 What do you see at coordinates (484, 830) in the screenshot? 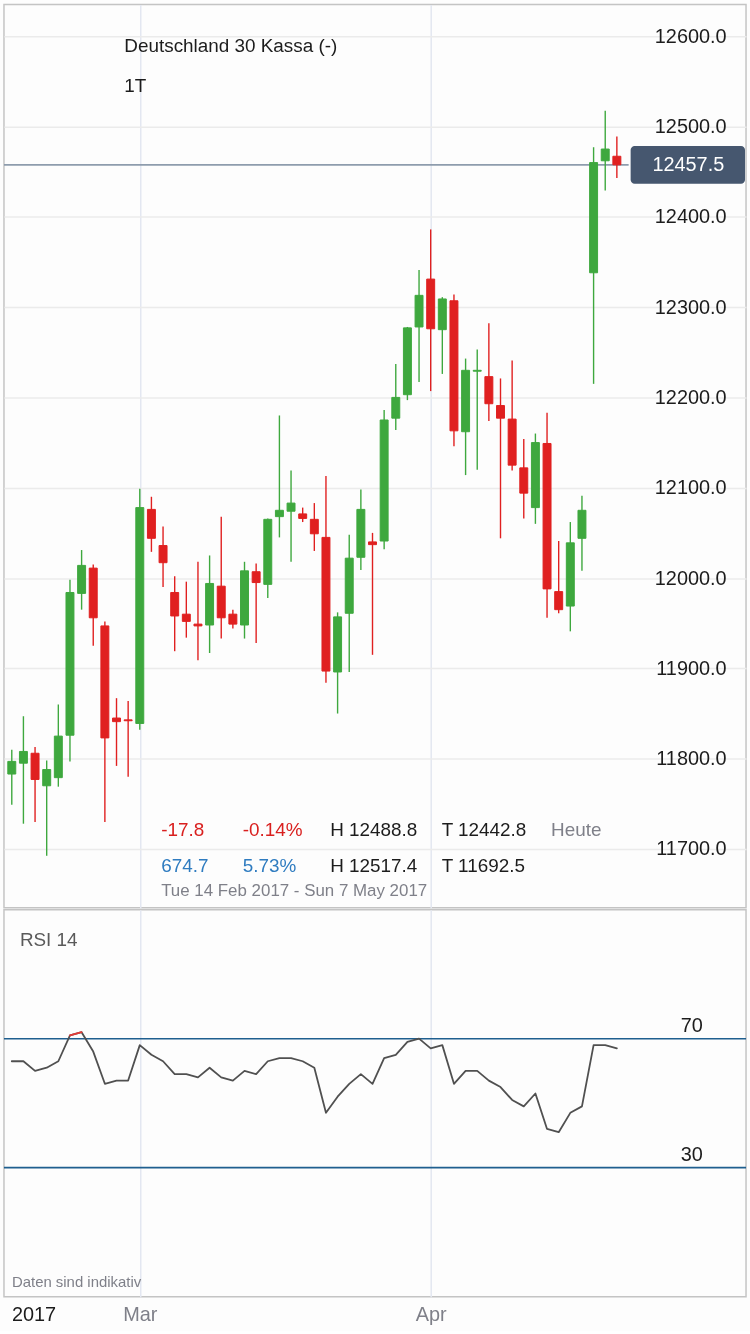
I see `annotation: T 12442.8` at bounding box center [484, 830].